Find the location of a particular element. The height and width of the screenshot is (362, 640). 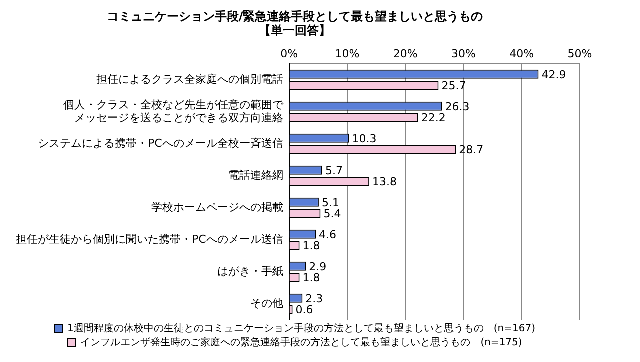

x-tick-label: 40% is located at coordinates (522, 53).